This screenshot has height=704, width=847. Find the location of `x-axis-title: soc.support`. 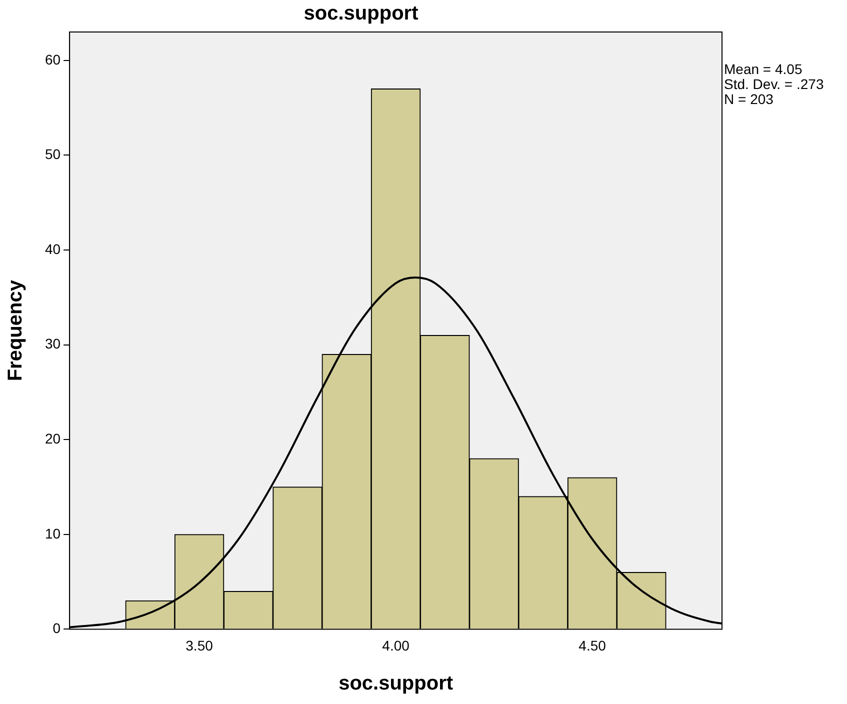

x-axis-title: soc.support is located at coordinates (396, 683).